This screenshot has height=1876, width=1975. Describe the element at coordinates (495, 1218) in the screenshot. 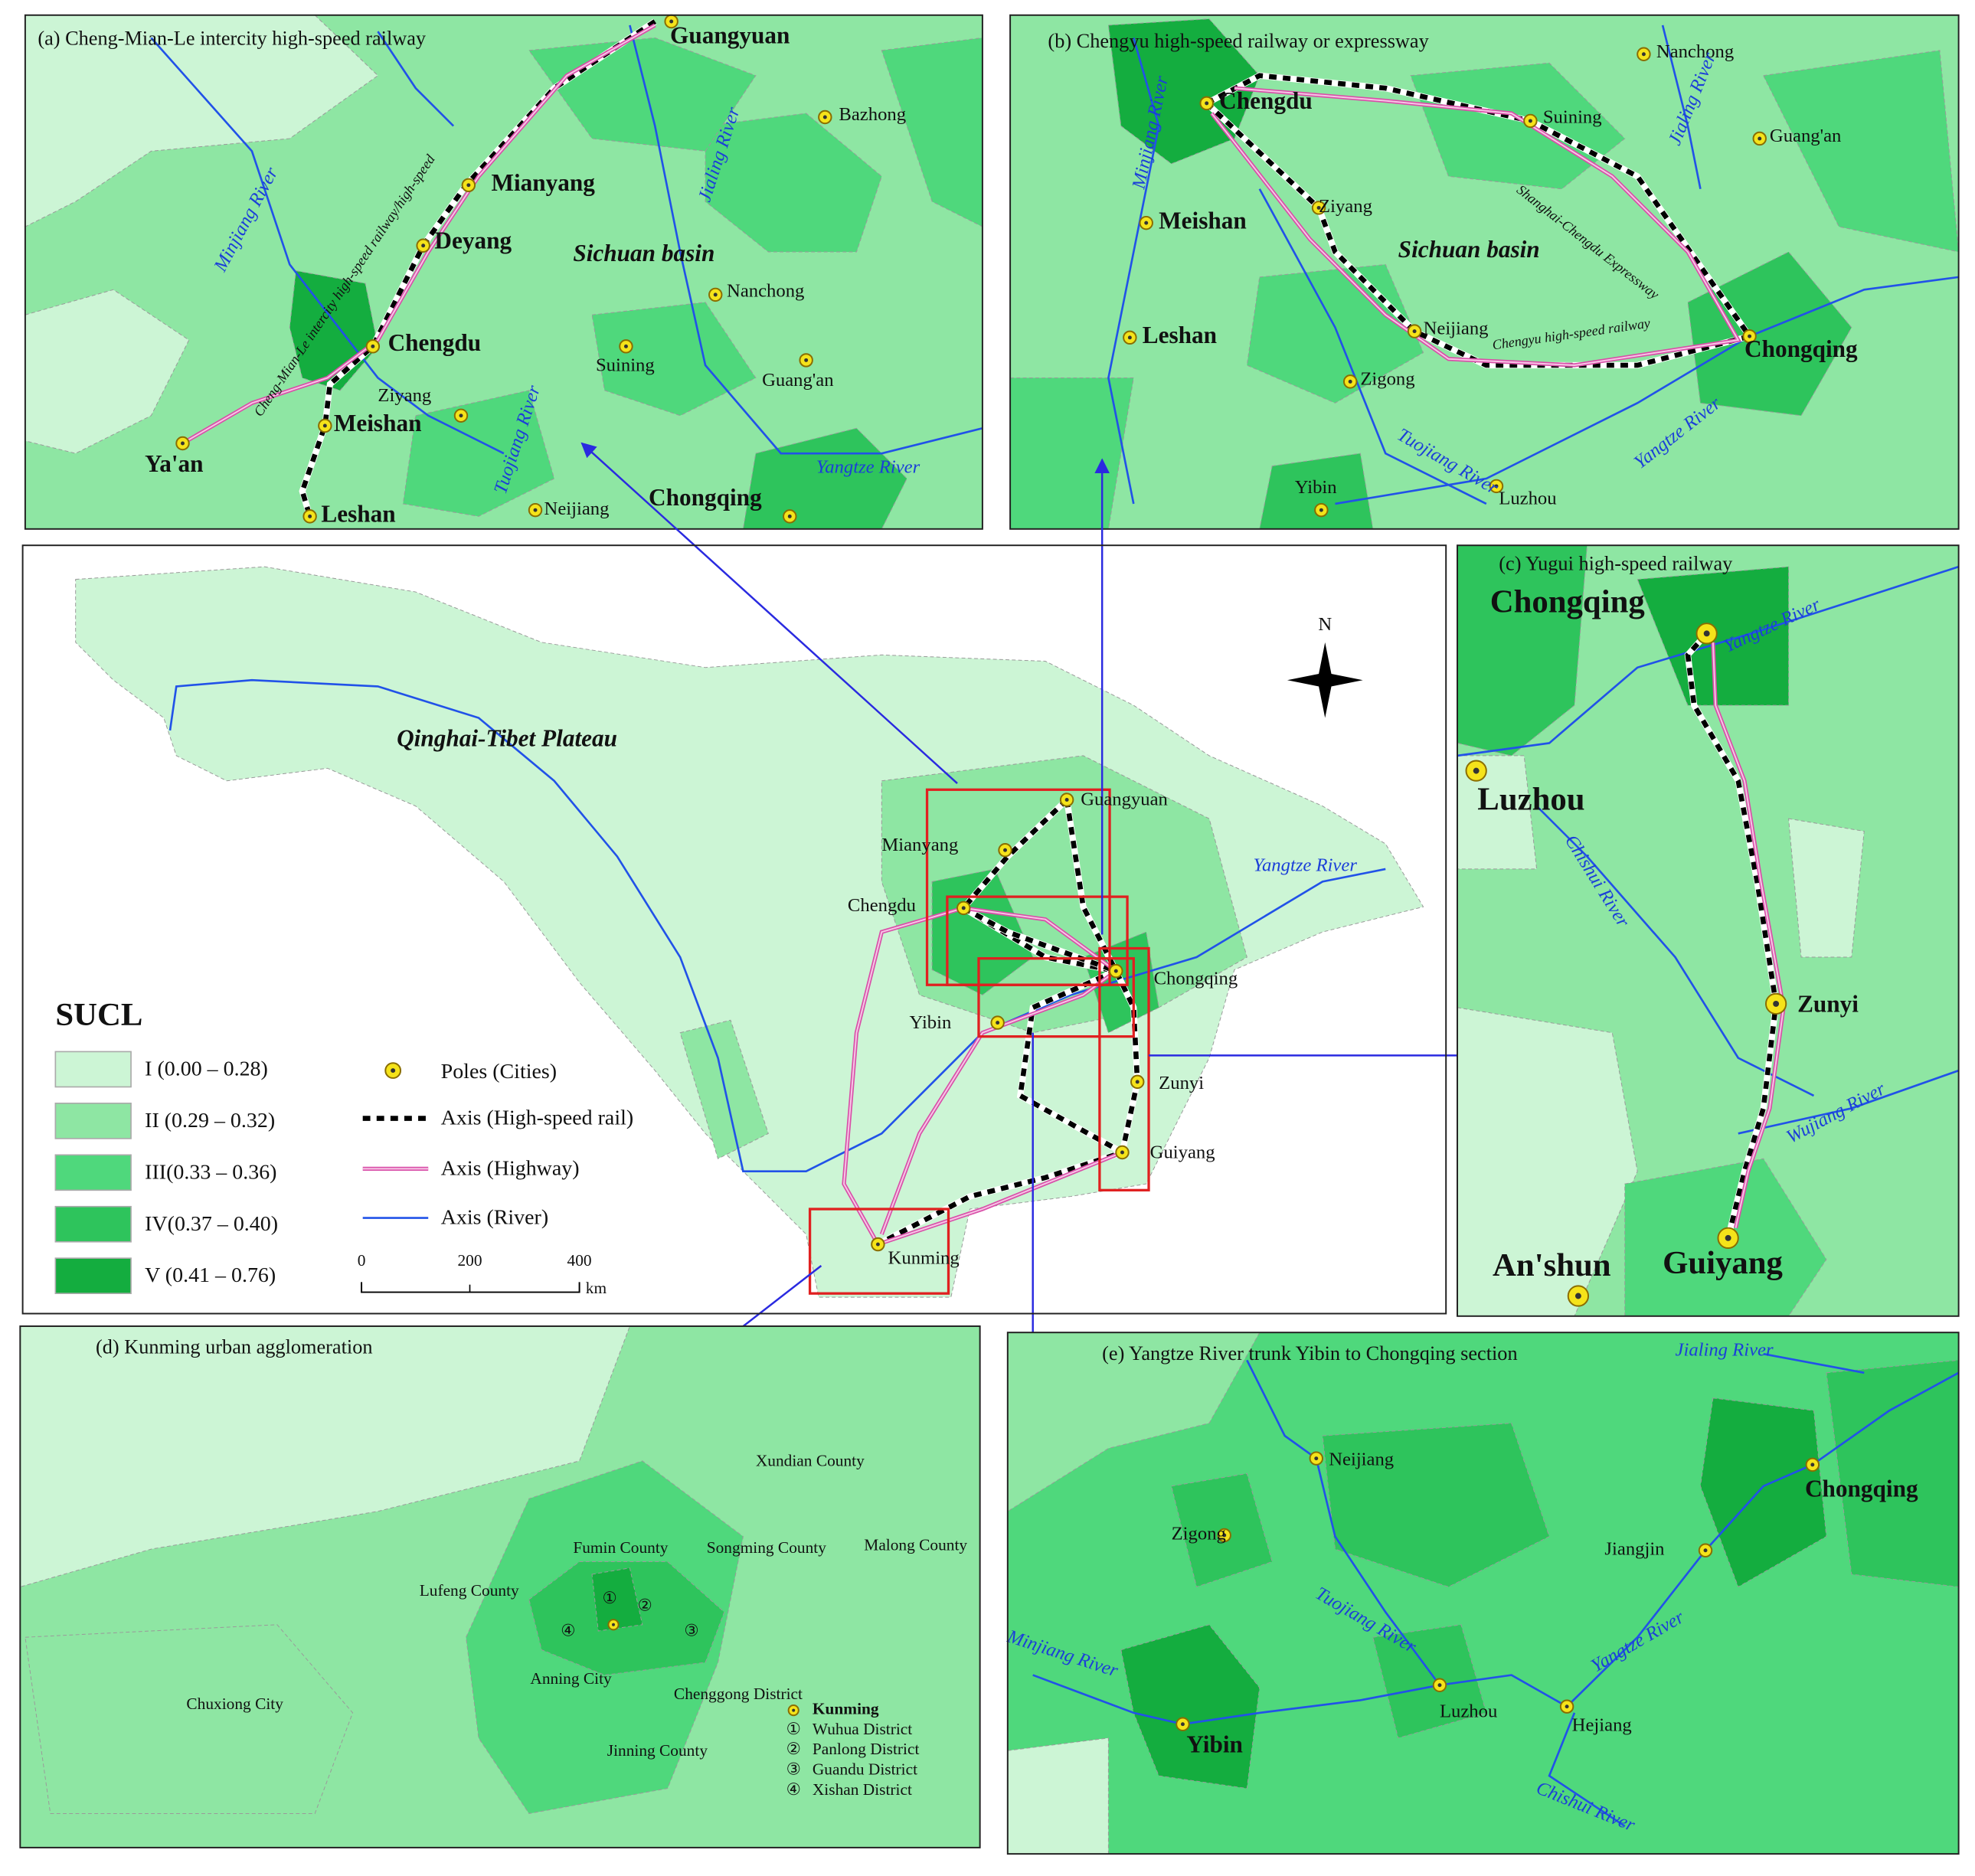

I see `label: Axis (River)` at that location.